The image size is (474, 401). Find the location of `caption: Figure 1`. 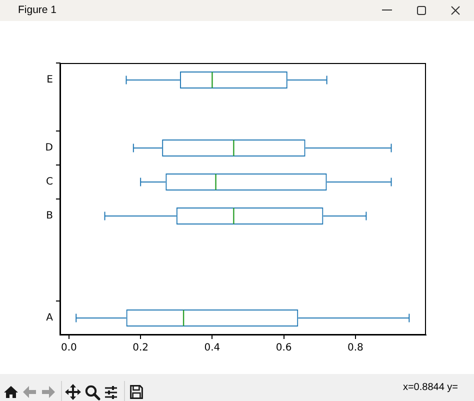

caption: Figure 1 is located at coordinates (37, 10).